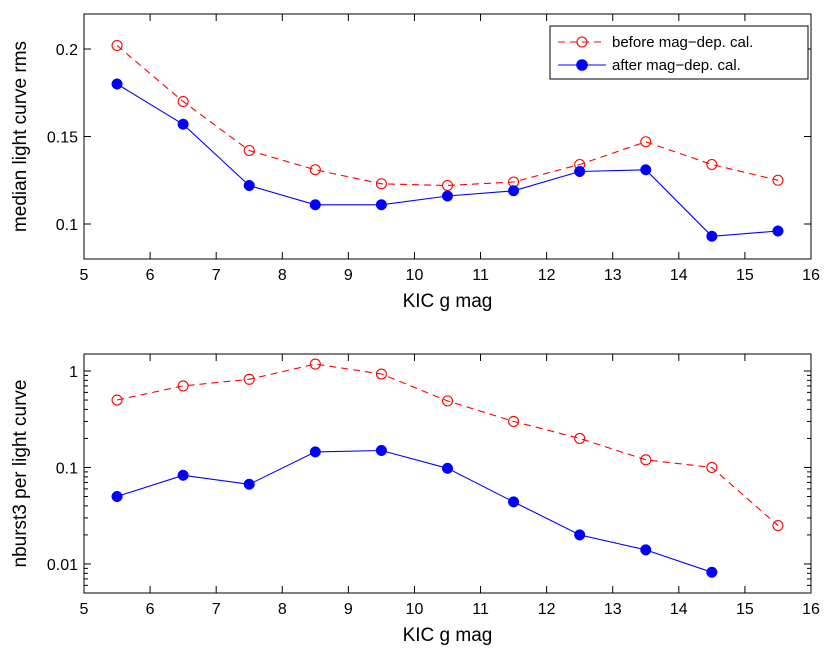 The width and height of the screenshot is (830, 652). I want to click on legend-label: before mag−dep. cal., so click(682, 42).